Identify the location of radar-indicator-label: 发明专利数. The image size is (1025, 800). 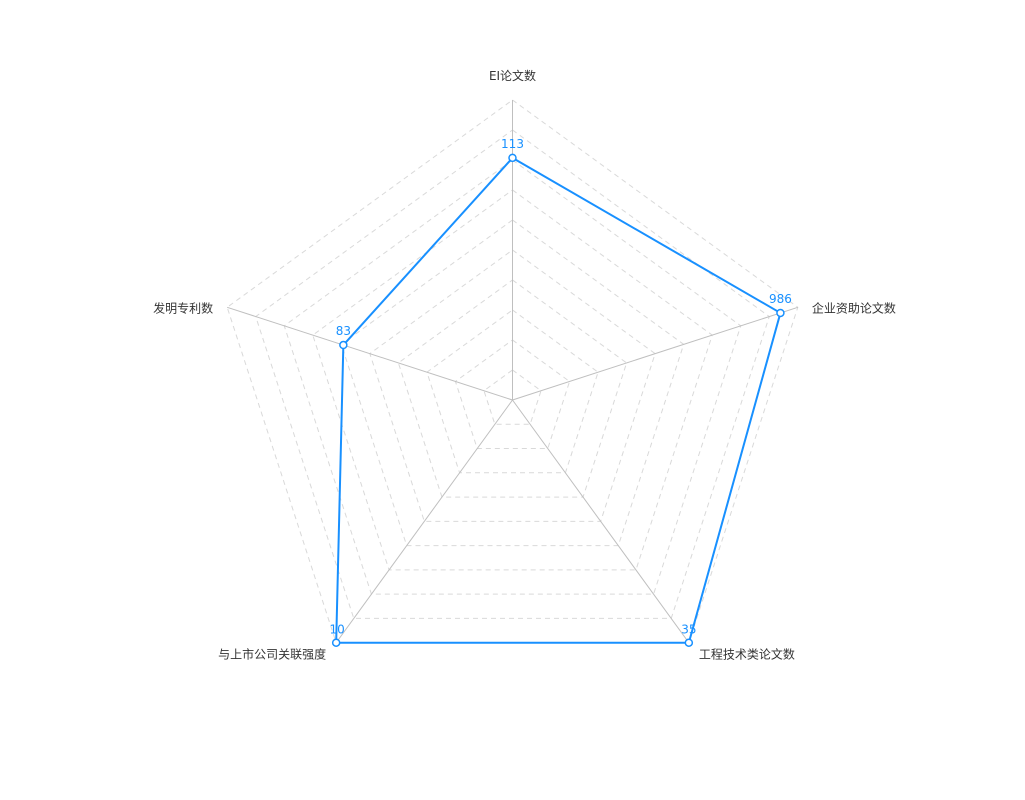
(183, 307).